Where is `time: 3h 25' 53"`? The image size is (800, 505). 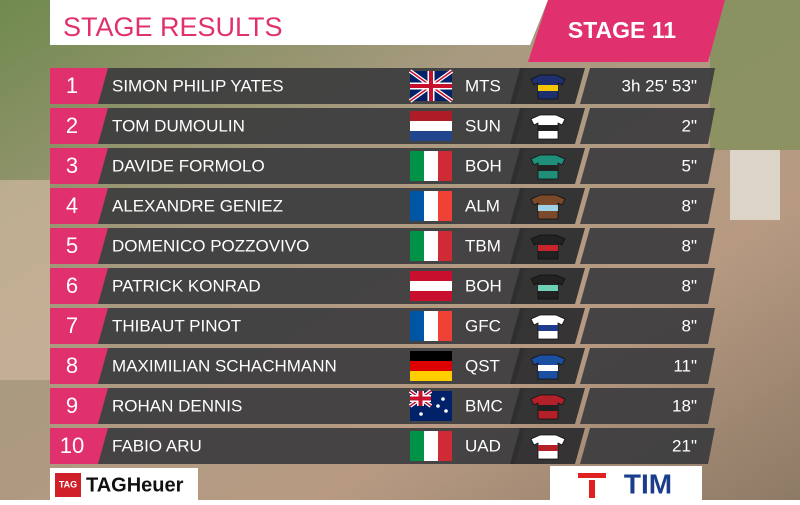
time: 3h 25' 53" is located at coordinates (659, 85).